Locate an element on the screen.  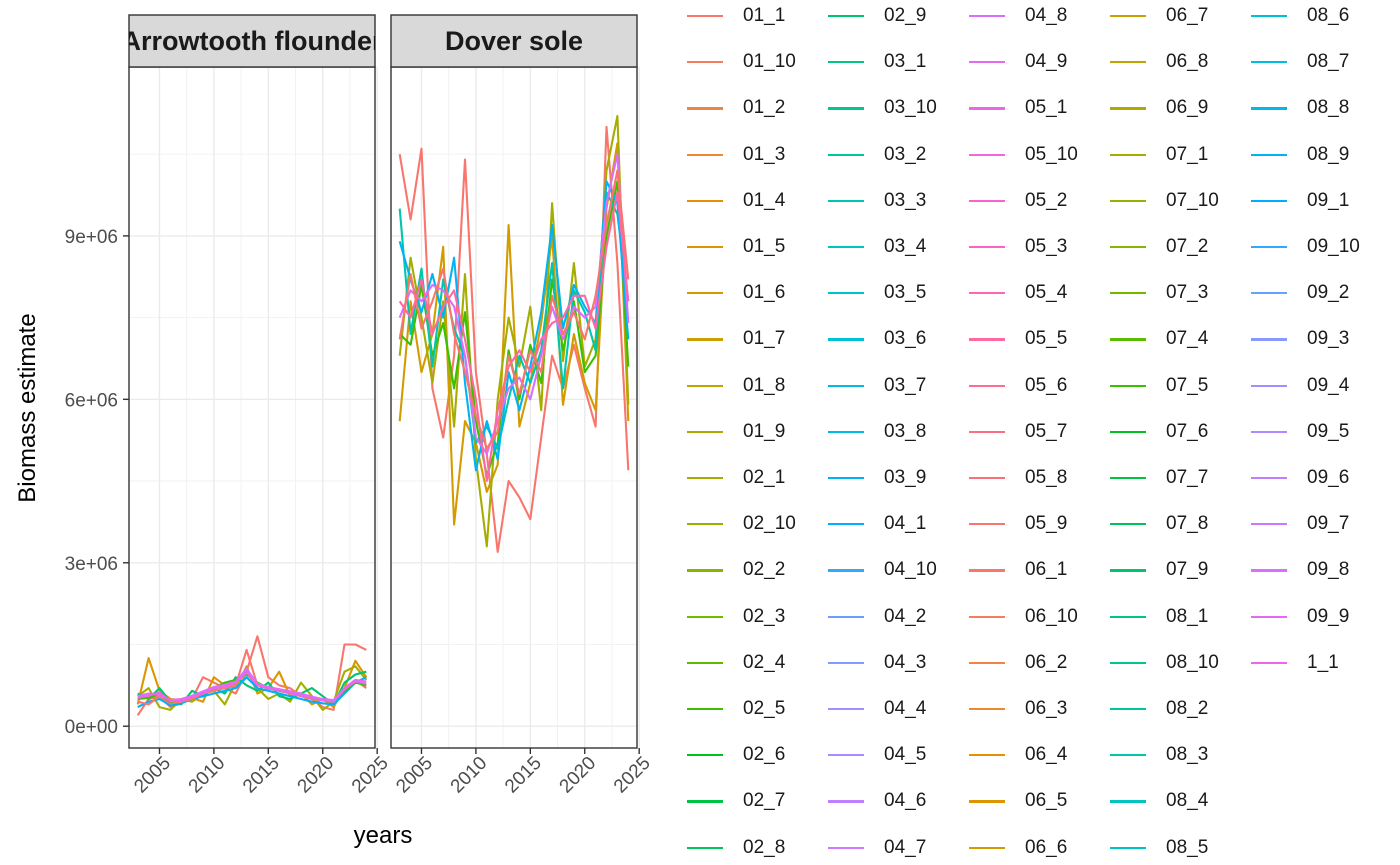
legend-label: 02_6 is located at coordinates (764, 755).